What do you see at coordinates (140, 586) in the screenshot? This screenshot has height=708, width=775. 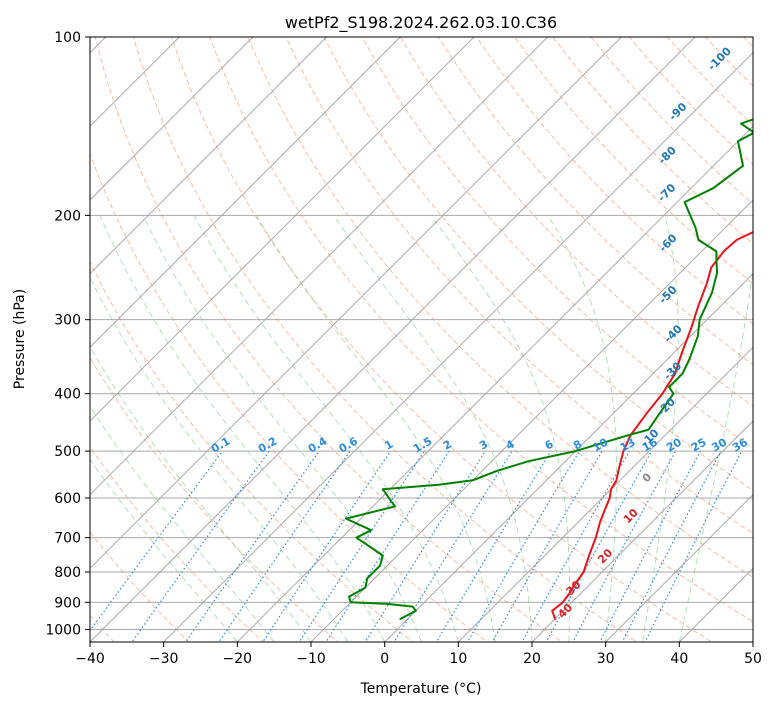 I see `dry-adiabat` at bounding box center [140, 586].